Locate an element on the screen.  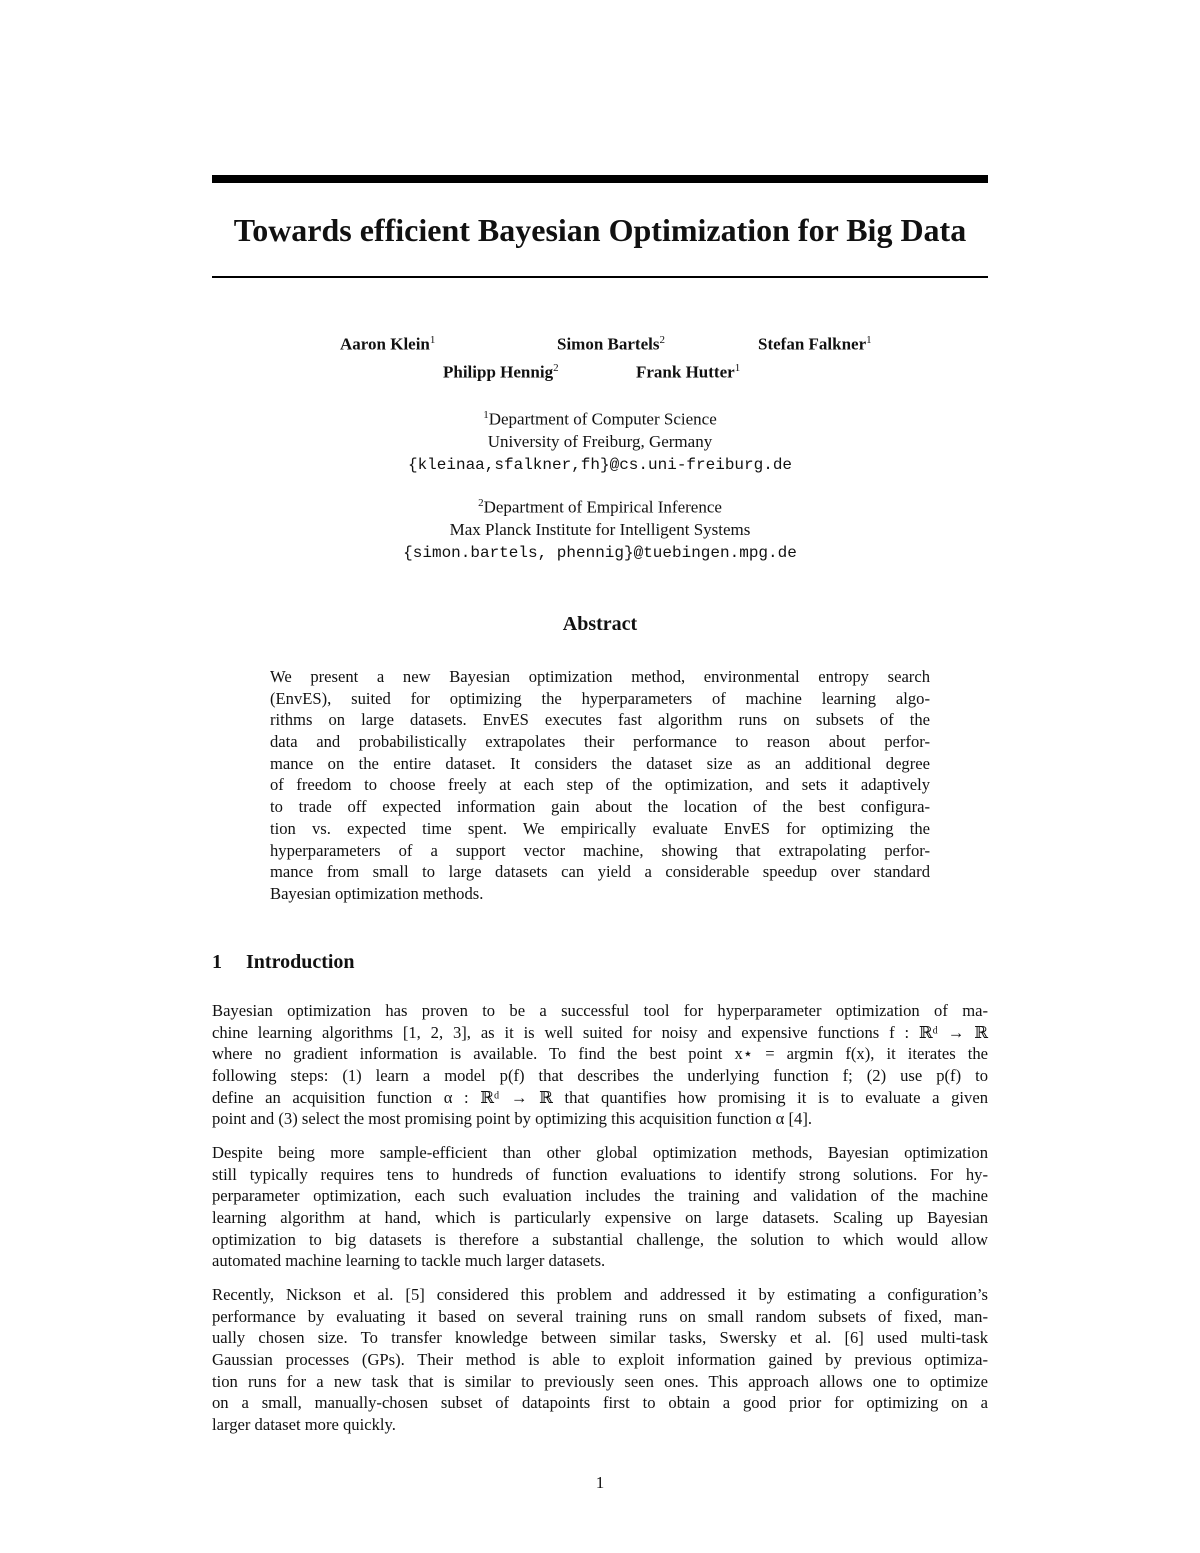
author: Frank Hutter1 is located at coordinates (688, 372).